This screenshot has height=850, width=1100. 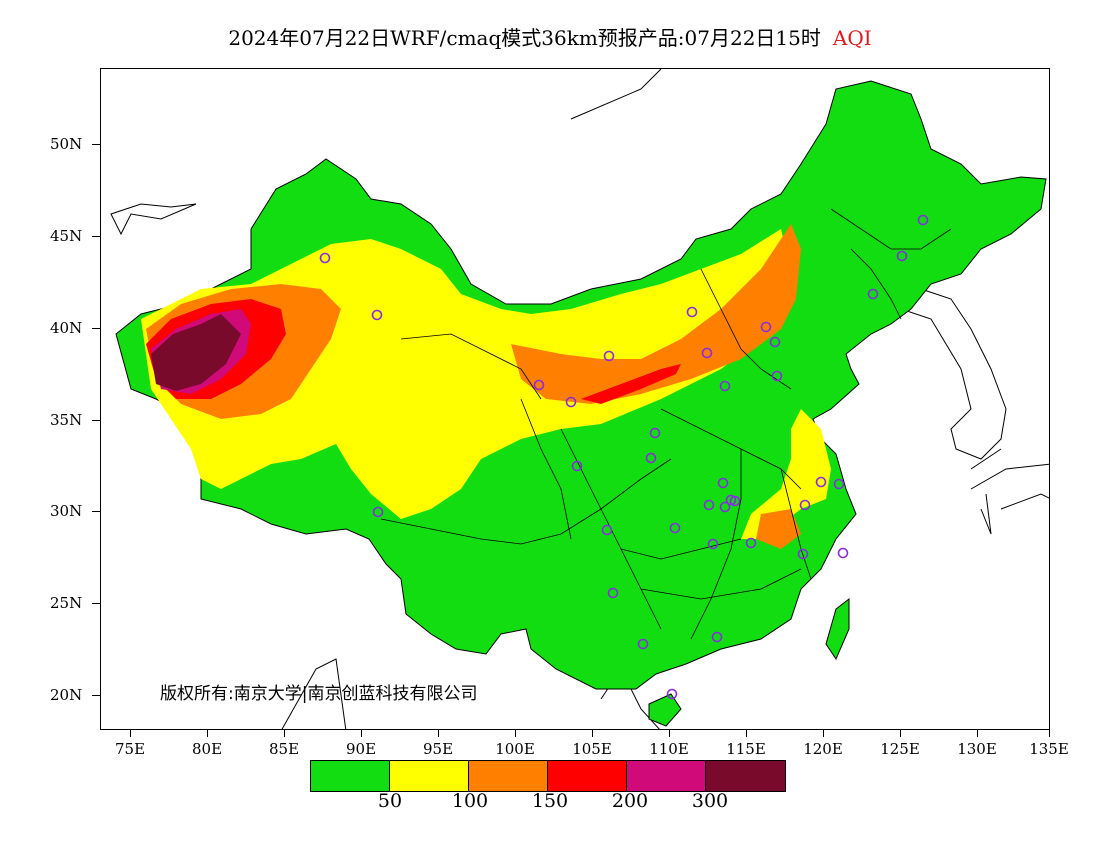 I want to click on lat-label-50: 50N, so click(x=66, y=144).